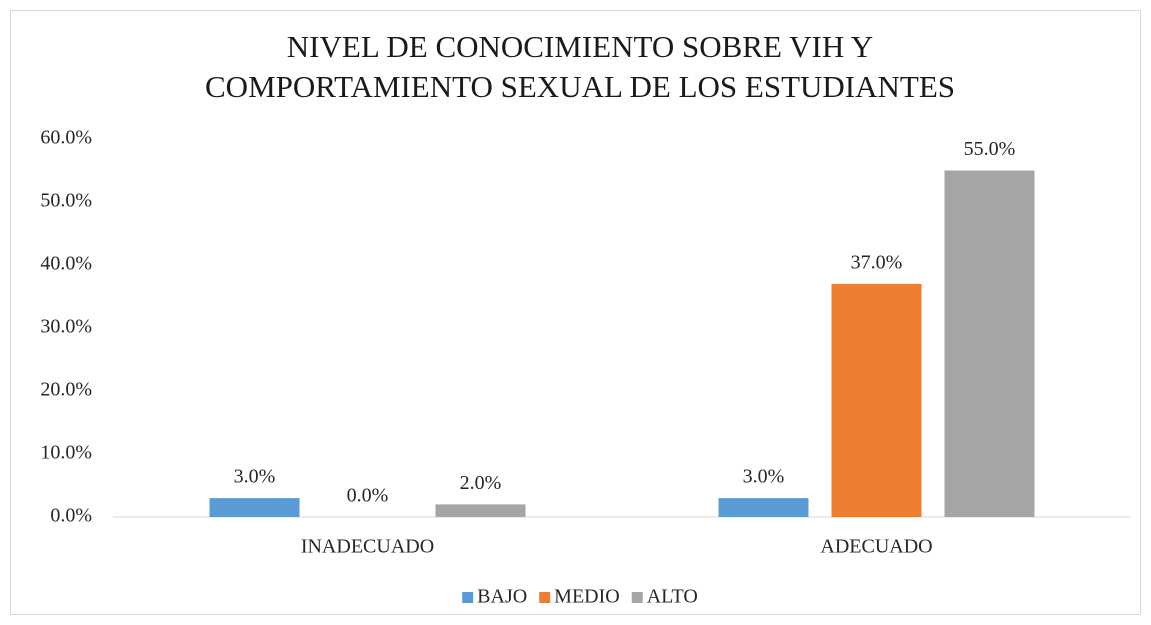  Describe the element at coordinates (481, 483) in the screenshot. I see `data-label: 2.0%` at that location.